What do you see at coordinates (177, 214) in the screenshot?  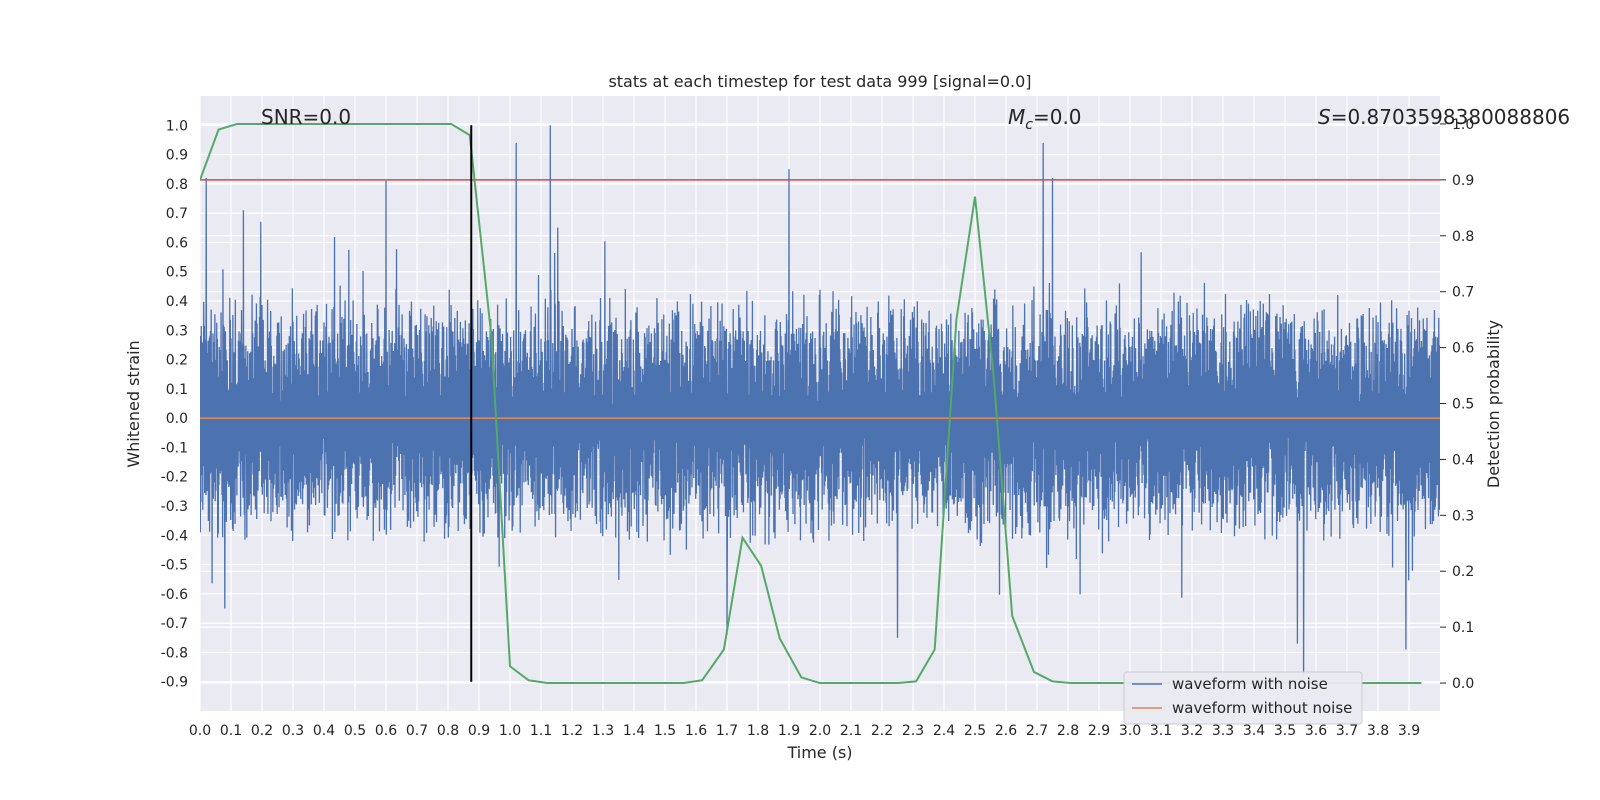 I see `y-tick-label: 0.7` at bounding box center [177, 214].